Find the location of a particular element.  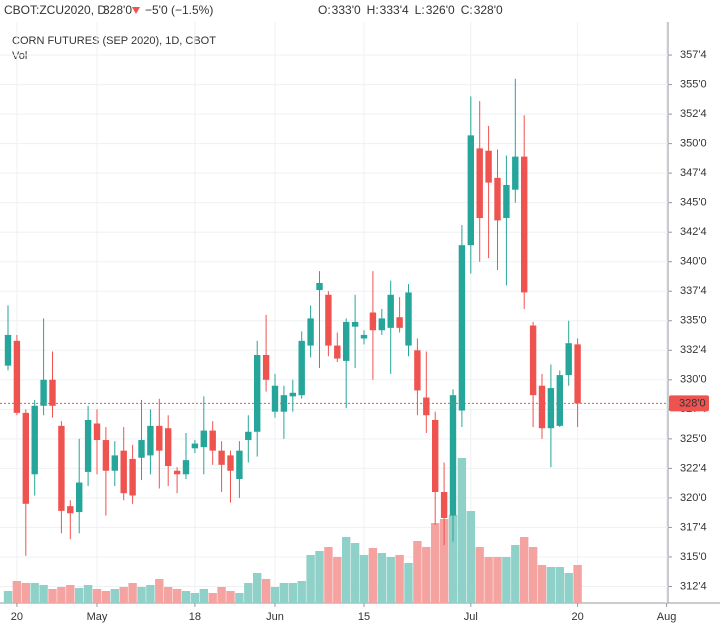

x-tick-label: Jun is located at coordinates (275, 617).